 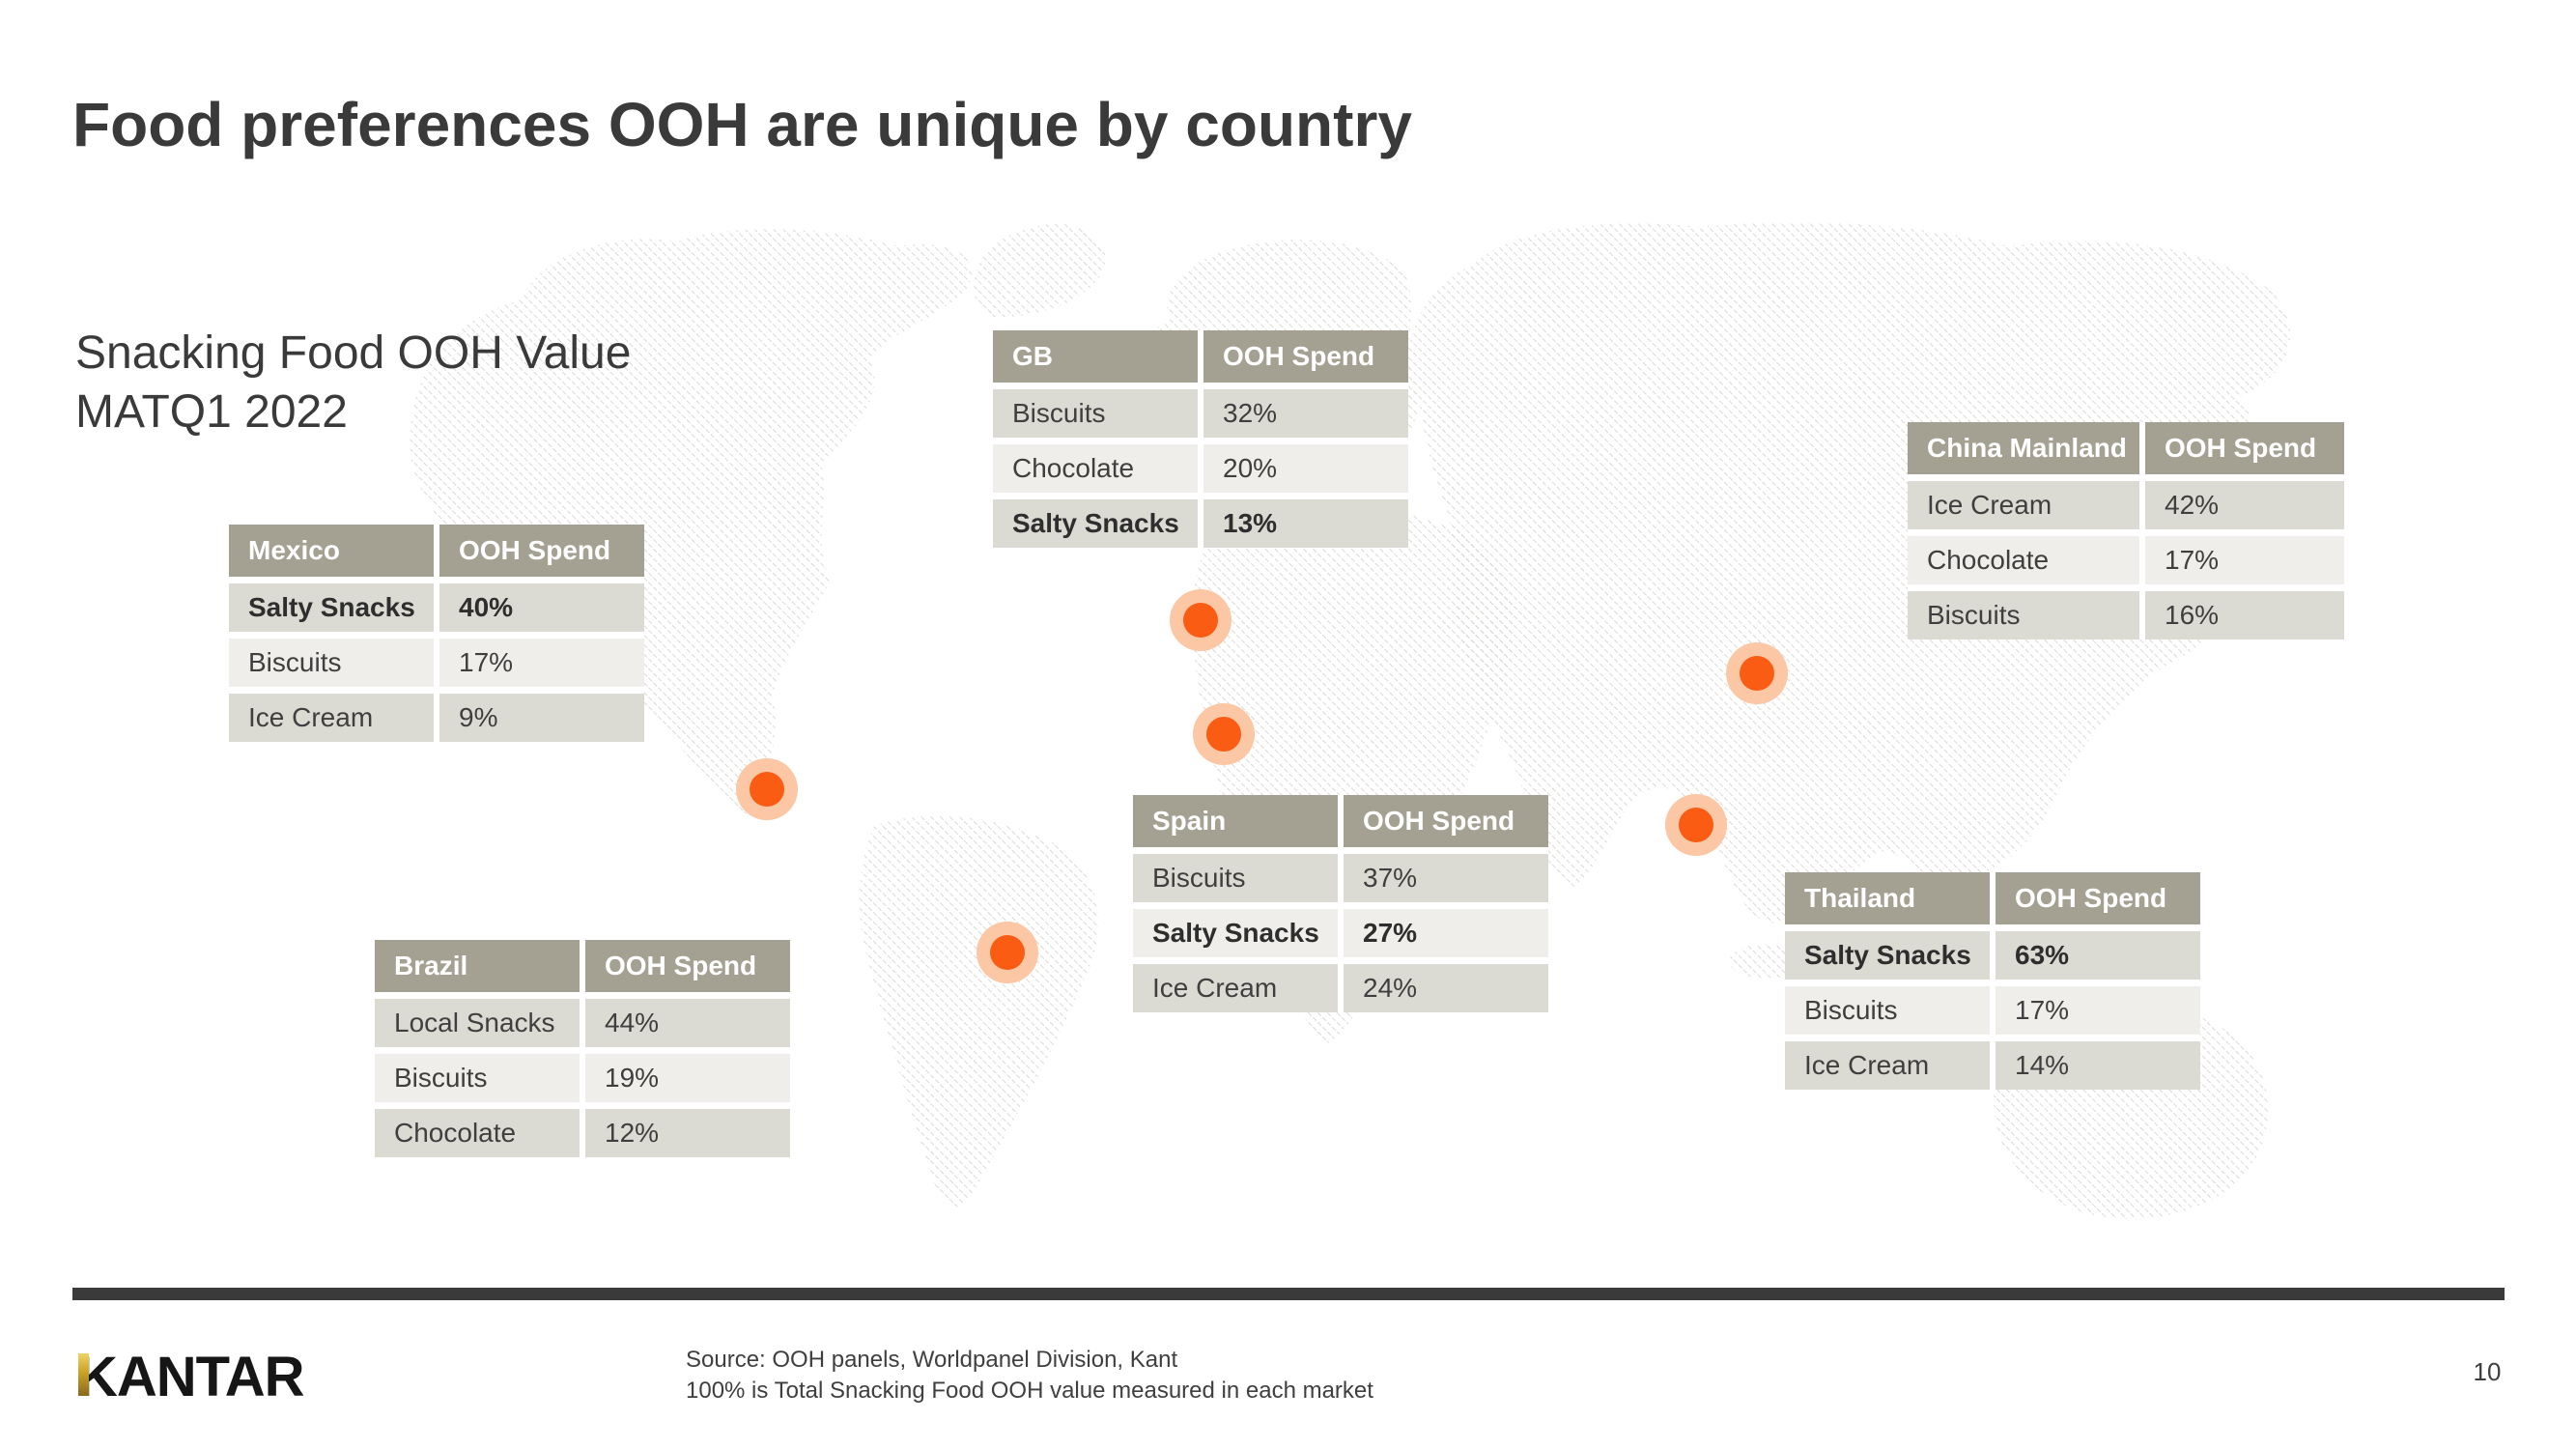 I want to click on country-header: China Mainland, so click(x=2023, y=448).